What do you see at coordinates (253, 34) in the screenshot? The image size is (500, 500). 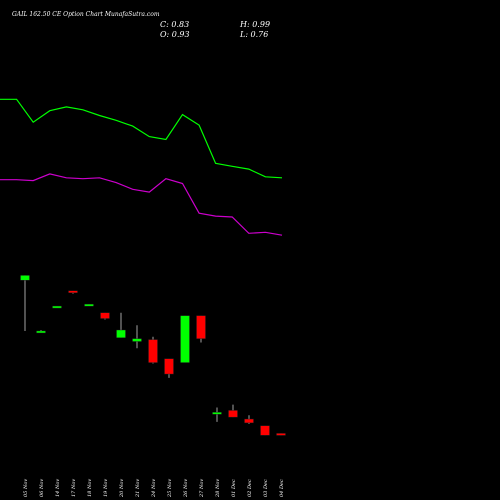 I see `low-readout: L: 0.76` at bounding box center [253, 34].